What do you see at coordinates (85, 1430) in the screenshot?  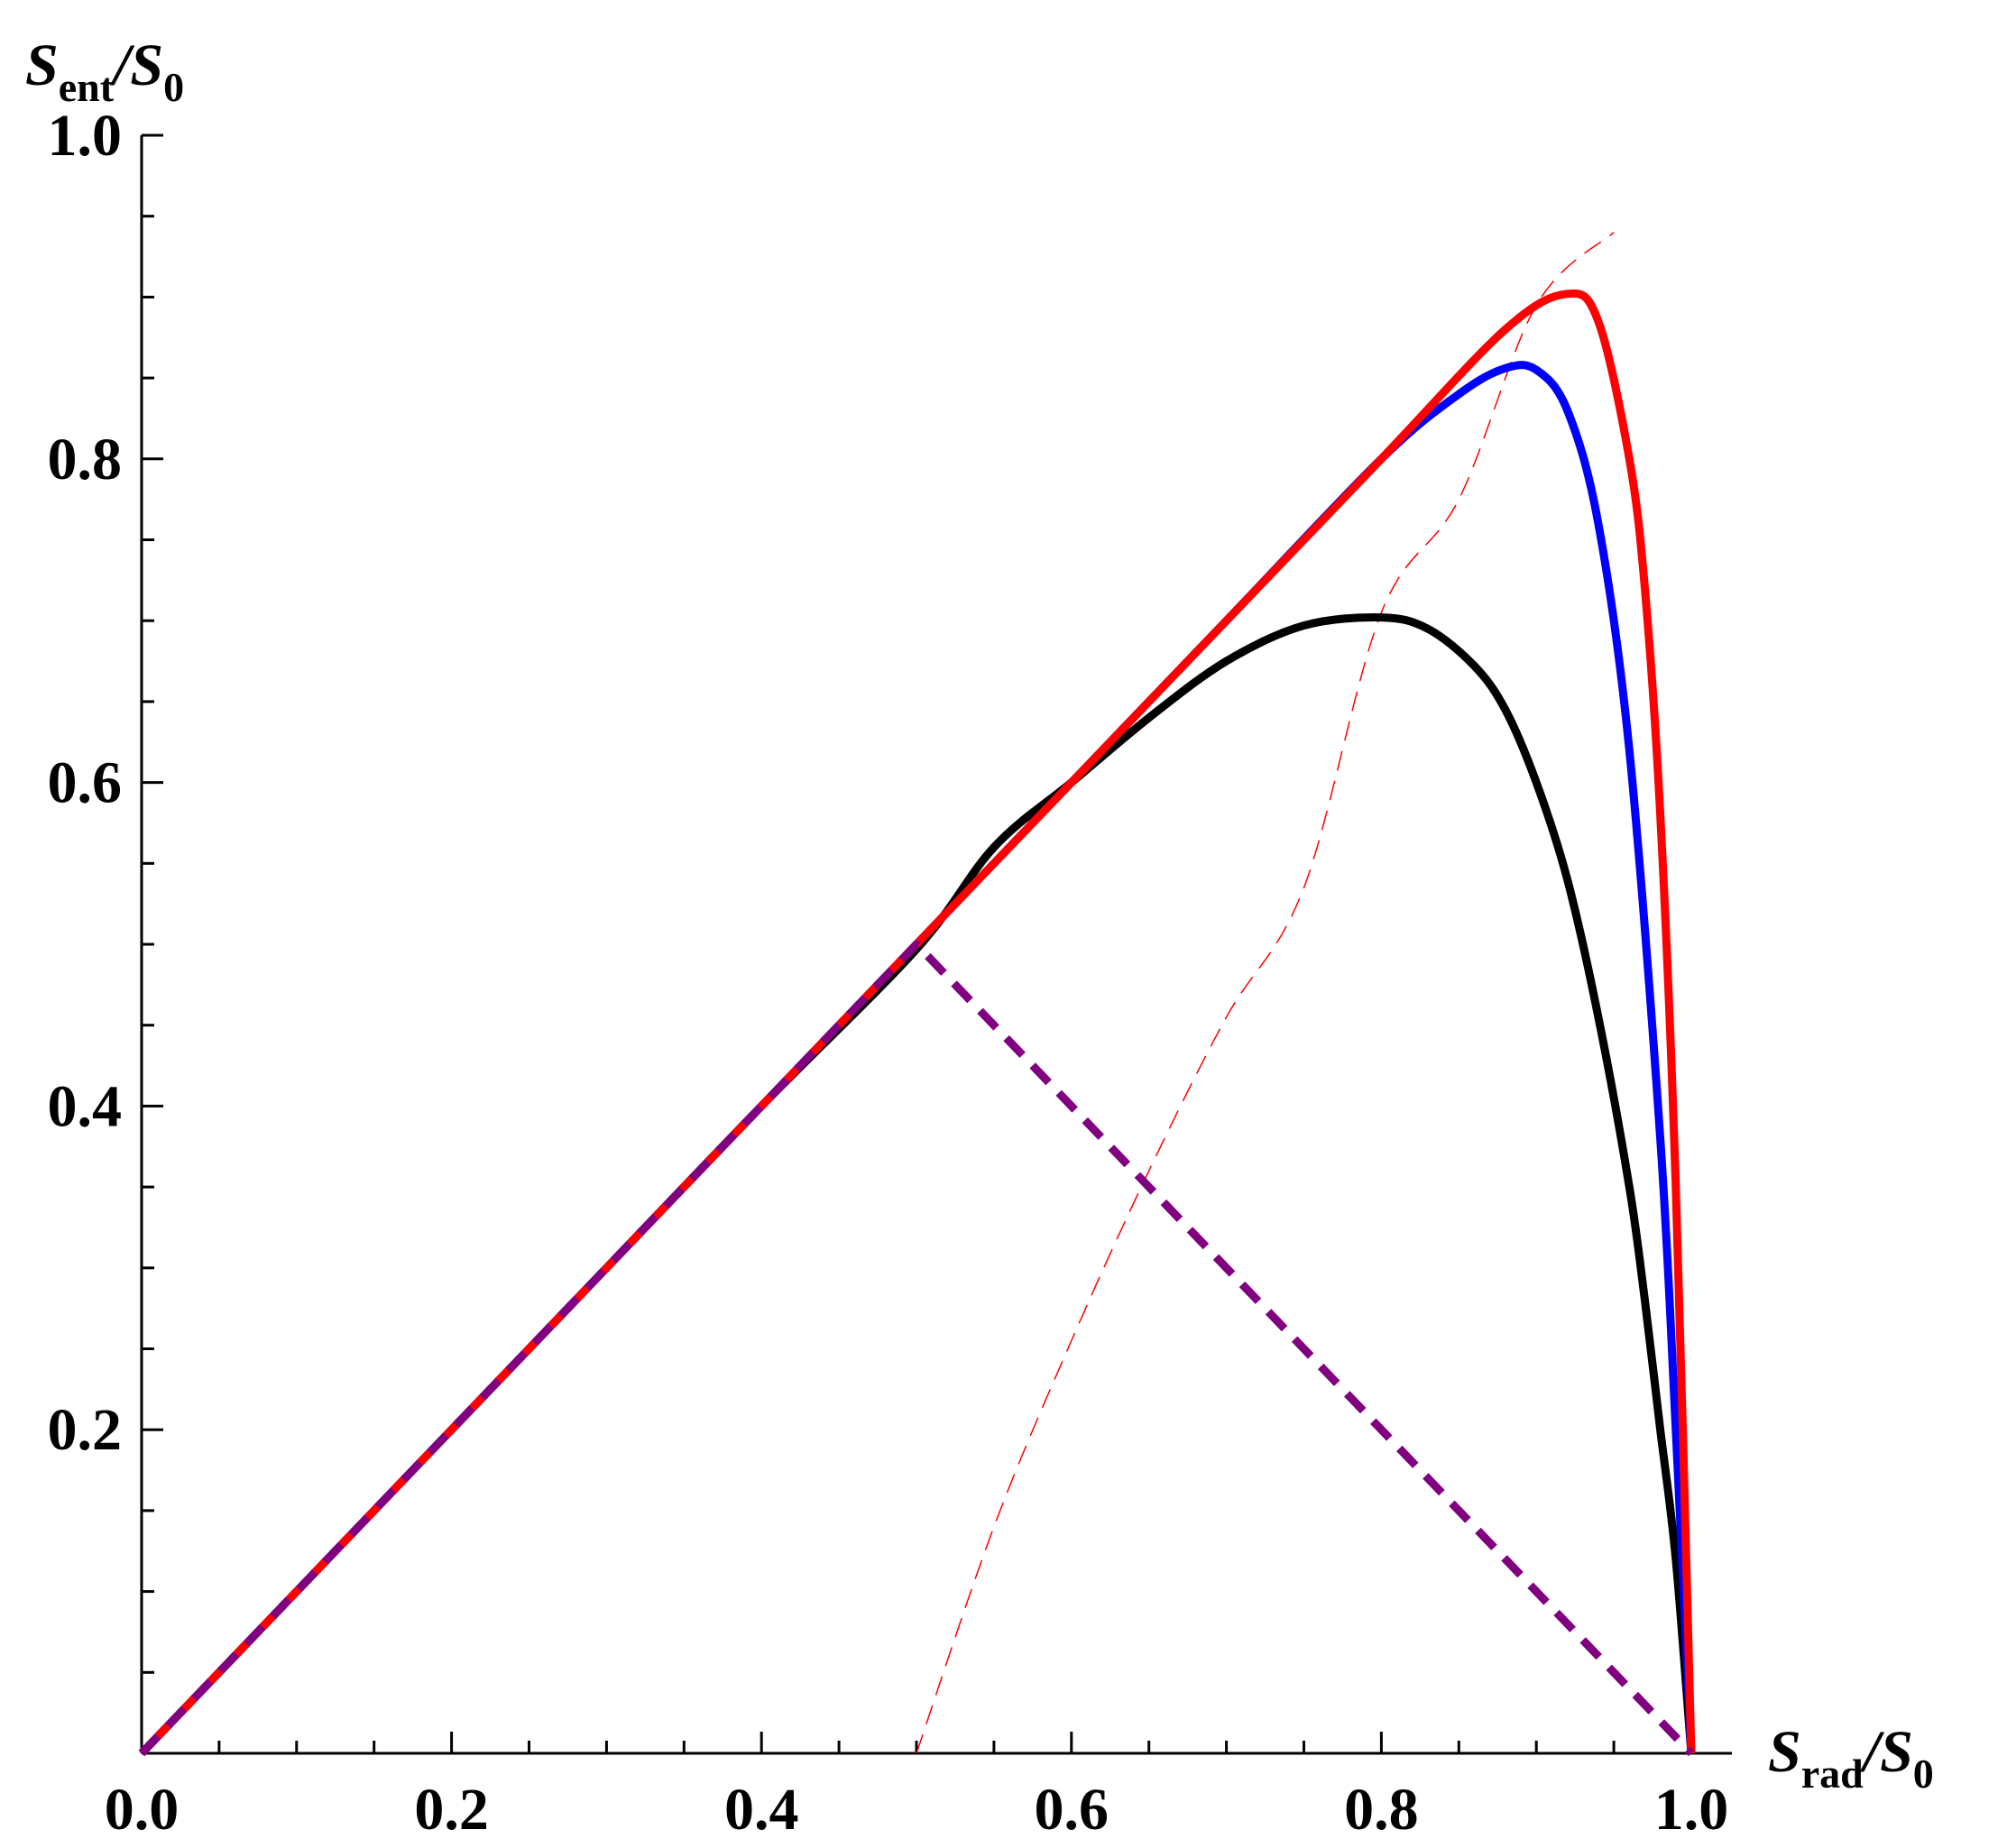 I see `y-tick-label: 0.2` at bounding box center [85, 1430].